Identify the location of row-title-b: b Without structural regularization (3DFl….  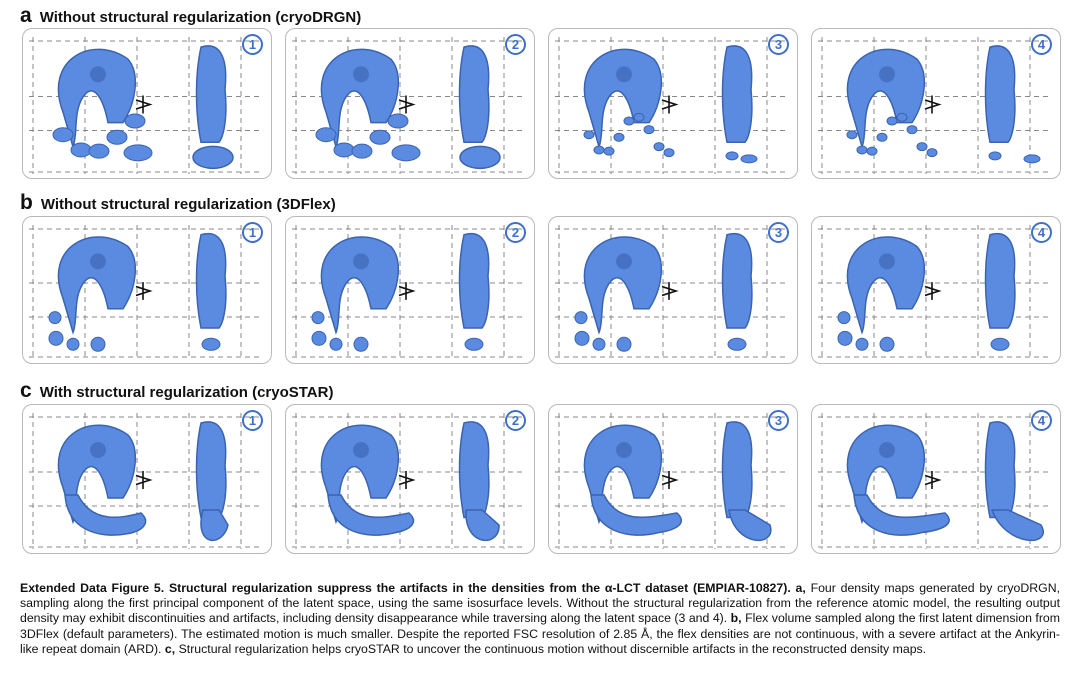
(178, 203).